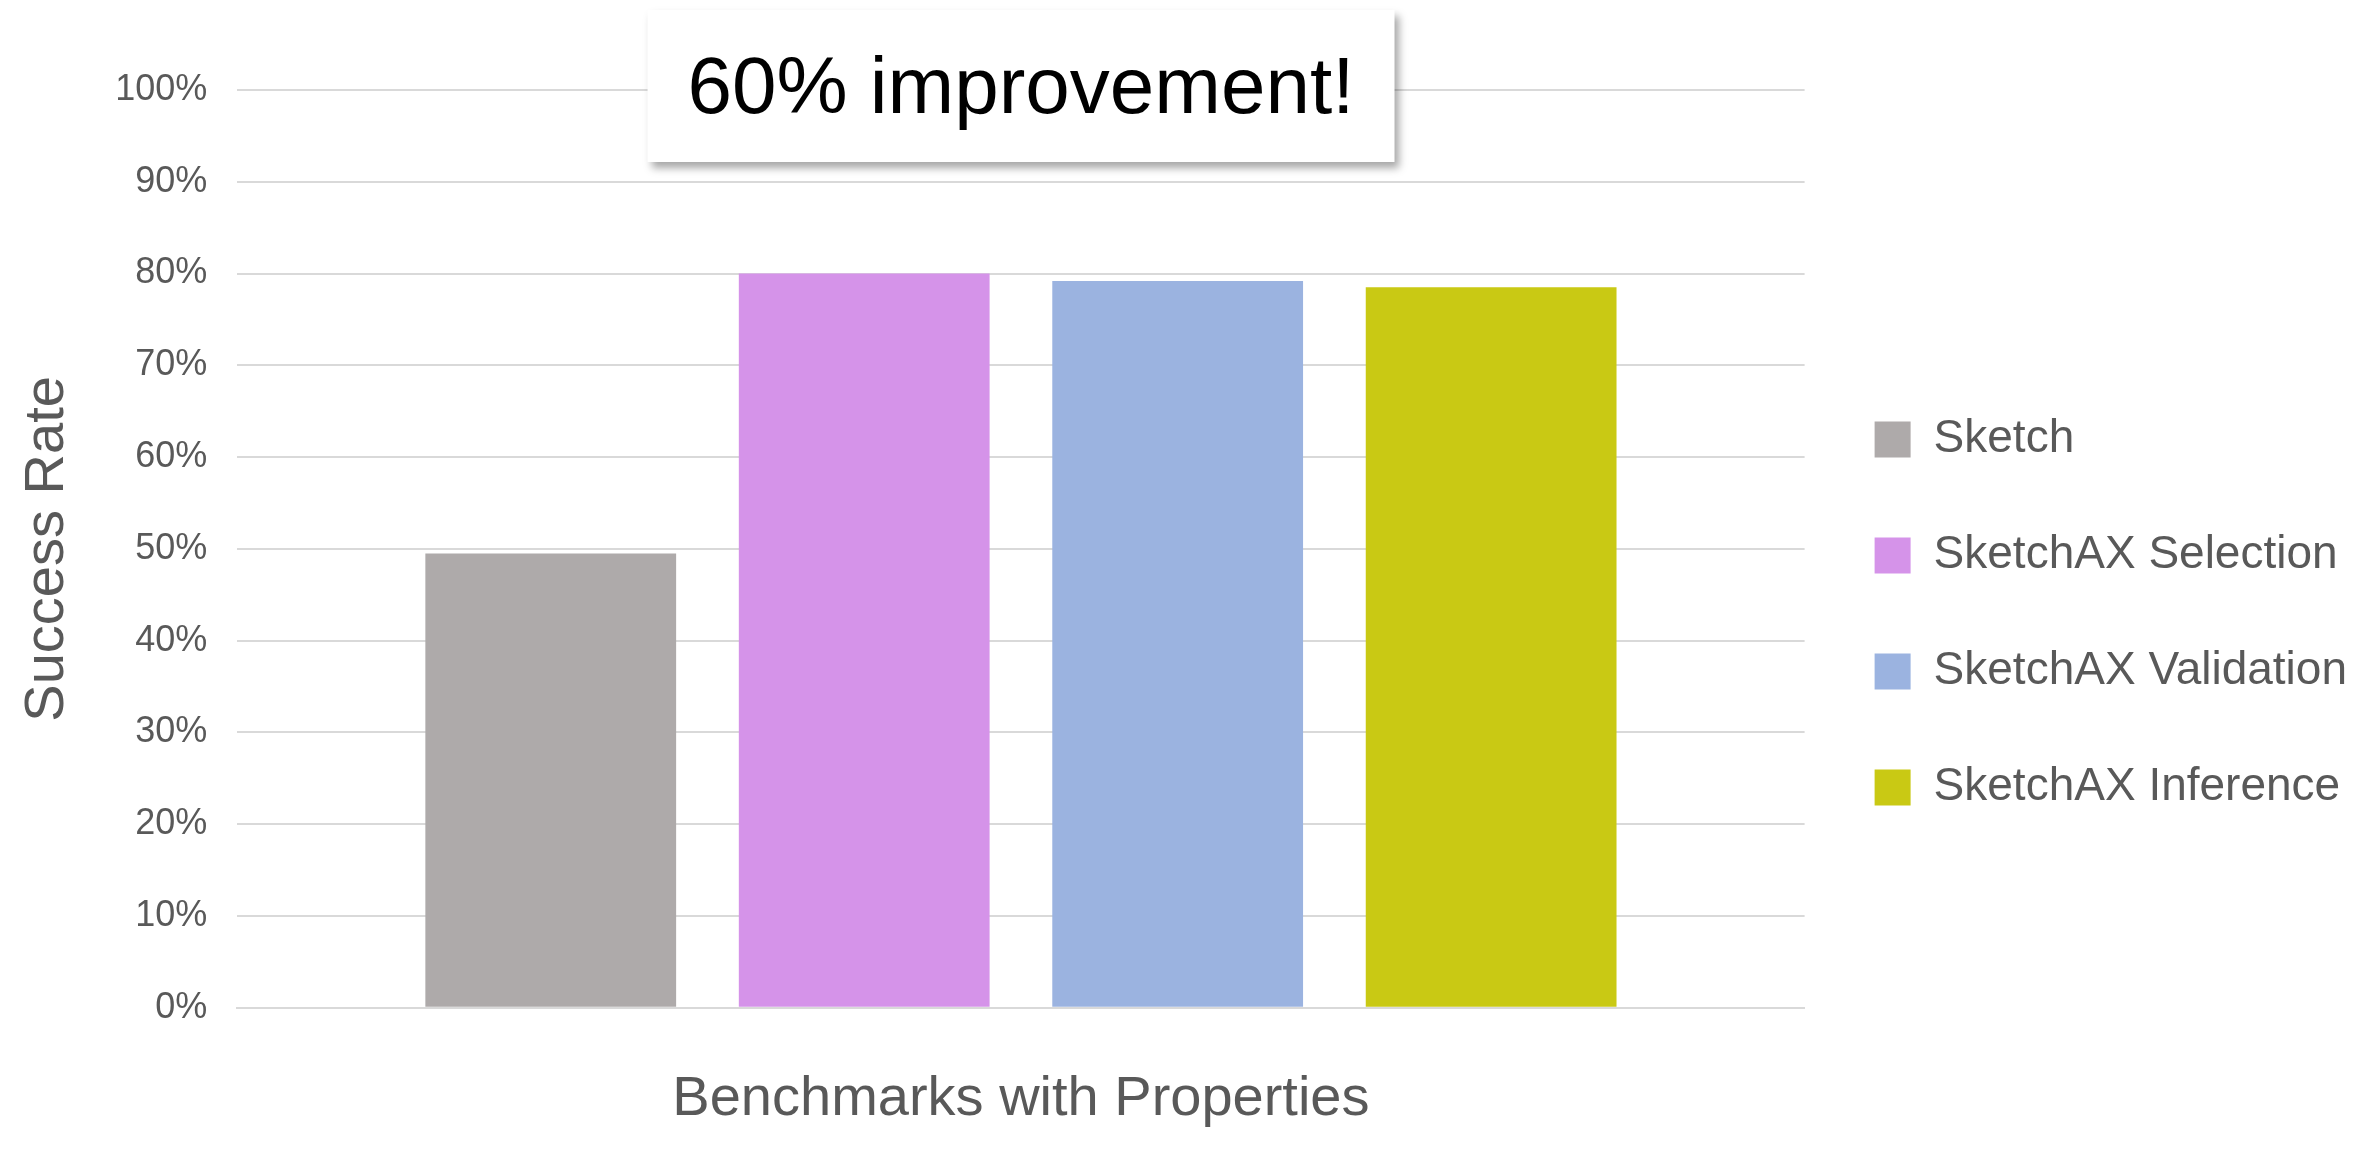  Describe the element at coordinates (171, 271) in the screenshot. I see `y-tick-label: 80%` at that location.